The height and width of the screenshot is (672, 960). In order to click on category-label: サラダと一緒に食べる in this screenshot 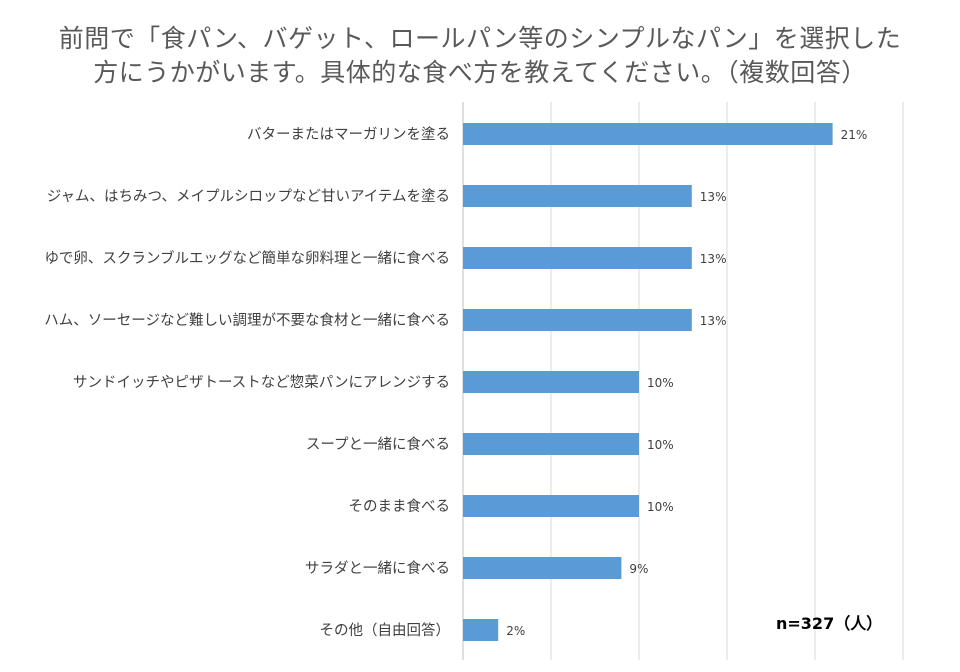, I will do `click(377, 568)`.